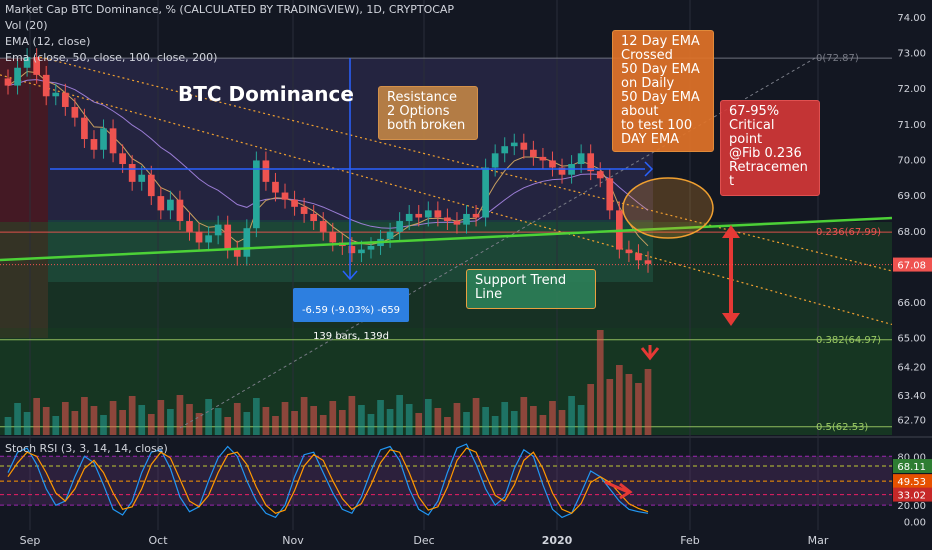 The width and height of the screenshot is (932, 550). What do you see at coordinates (30, 540) in the screenshot?
I see `time-tick: Sep` at bounding box center [30, 540].